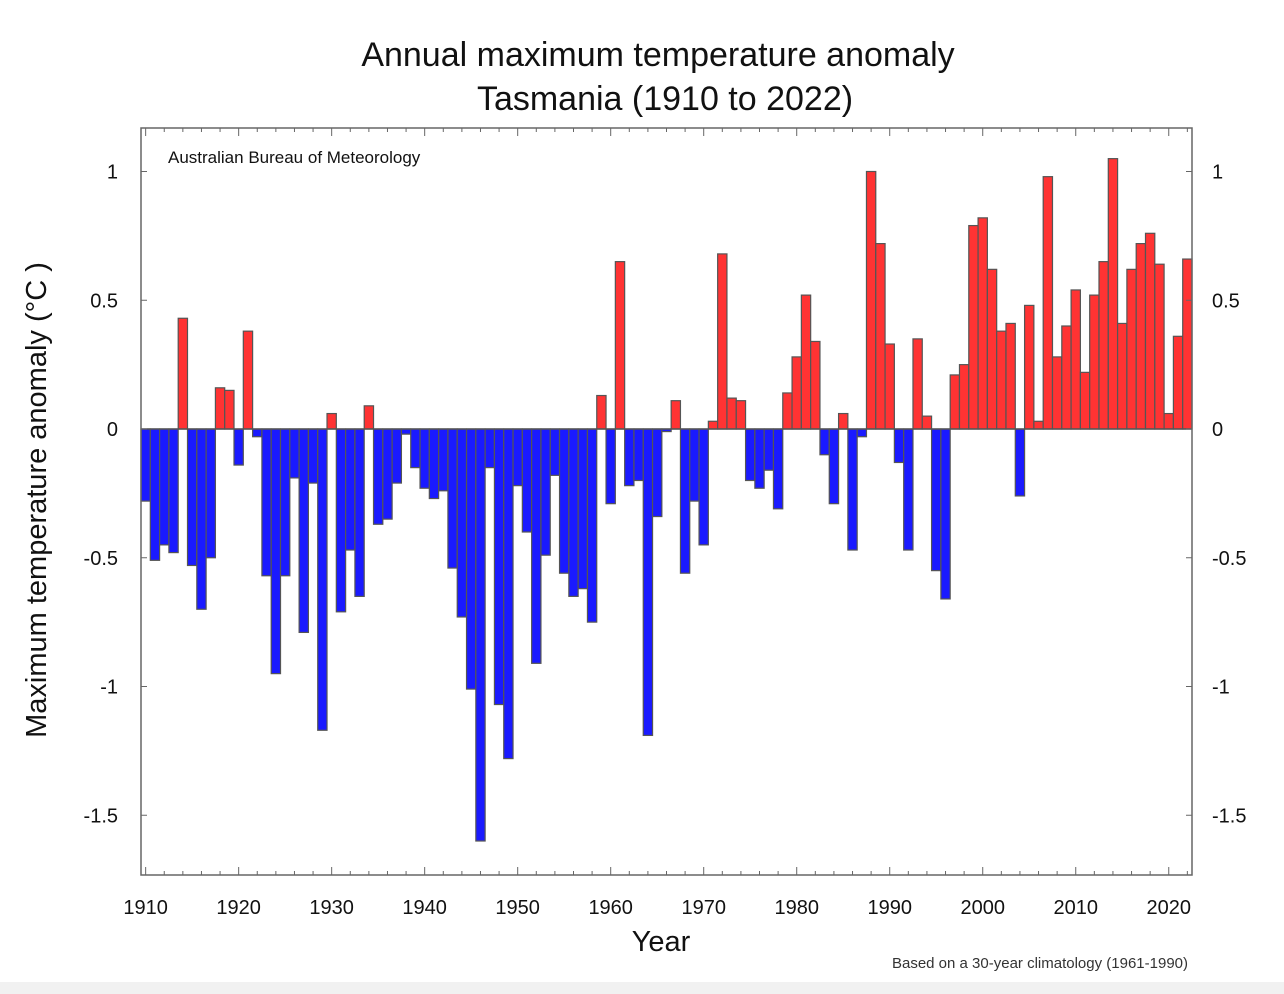 The image size is (1284, 994). I want to click on bar-1950, so click(517, 457).